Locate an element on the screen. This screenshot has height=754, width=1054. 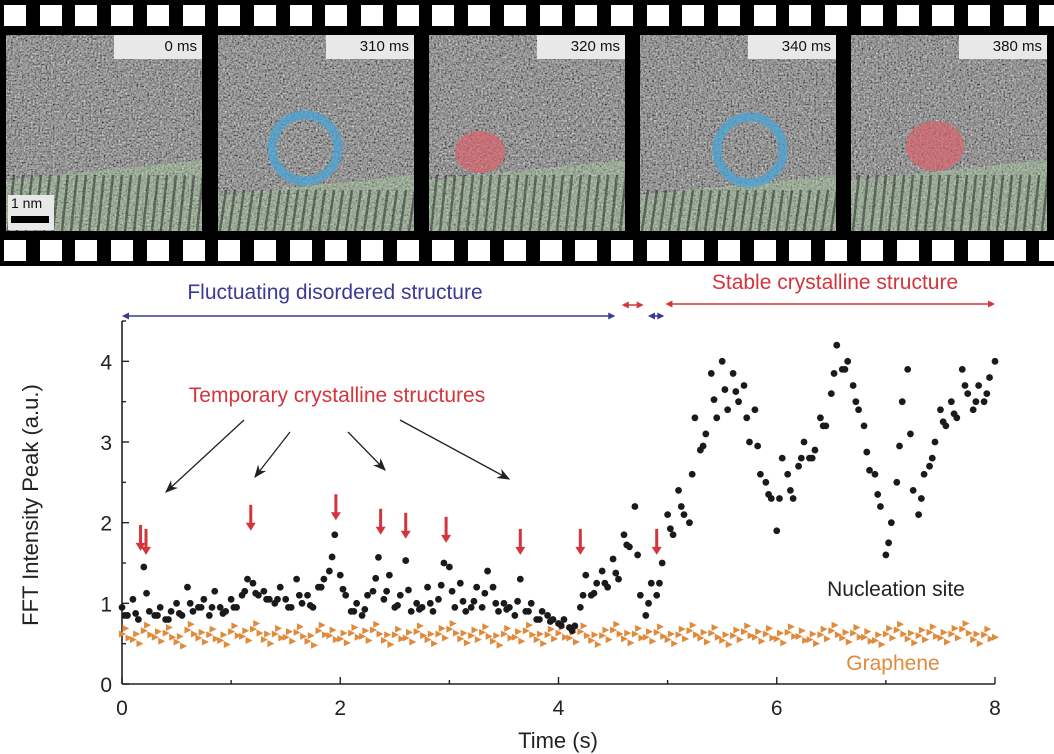
temporary-label: Temporary crystalline structures is located at coordinates (337, 395).